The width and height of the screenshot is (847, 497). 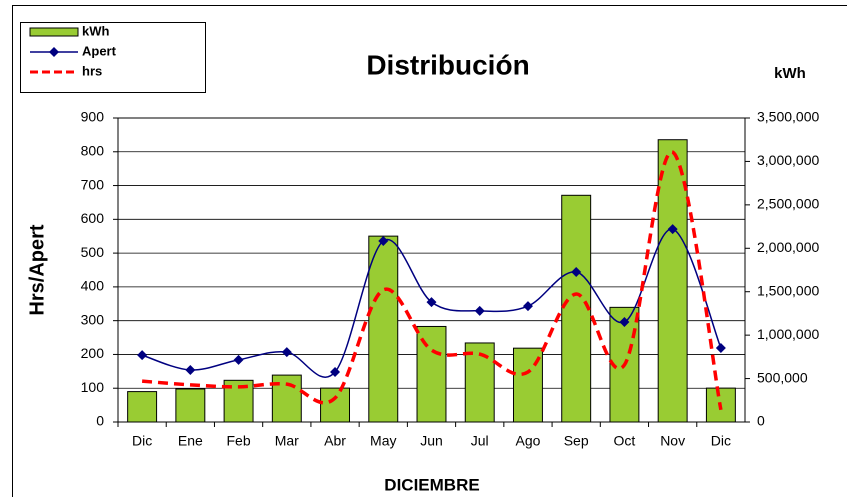 What do you see at coordinates (93, 252) in the screenshot?
I see `y-tick-label: 500` at bounding box center [93, 252].